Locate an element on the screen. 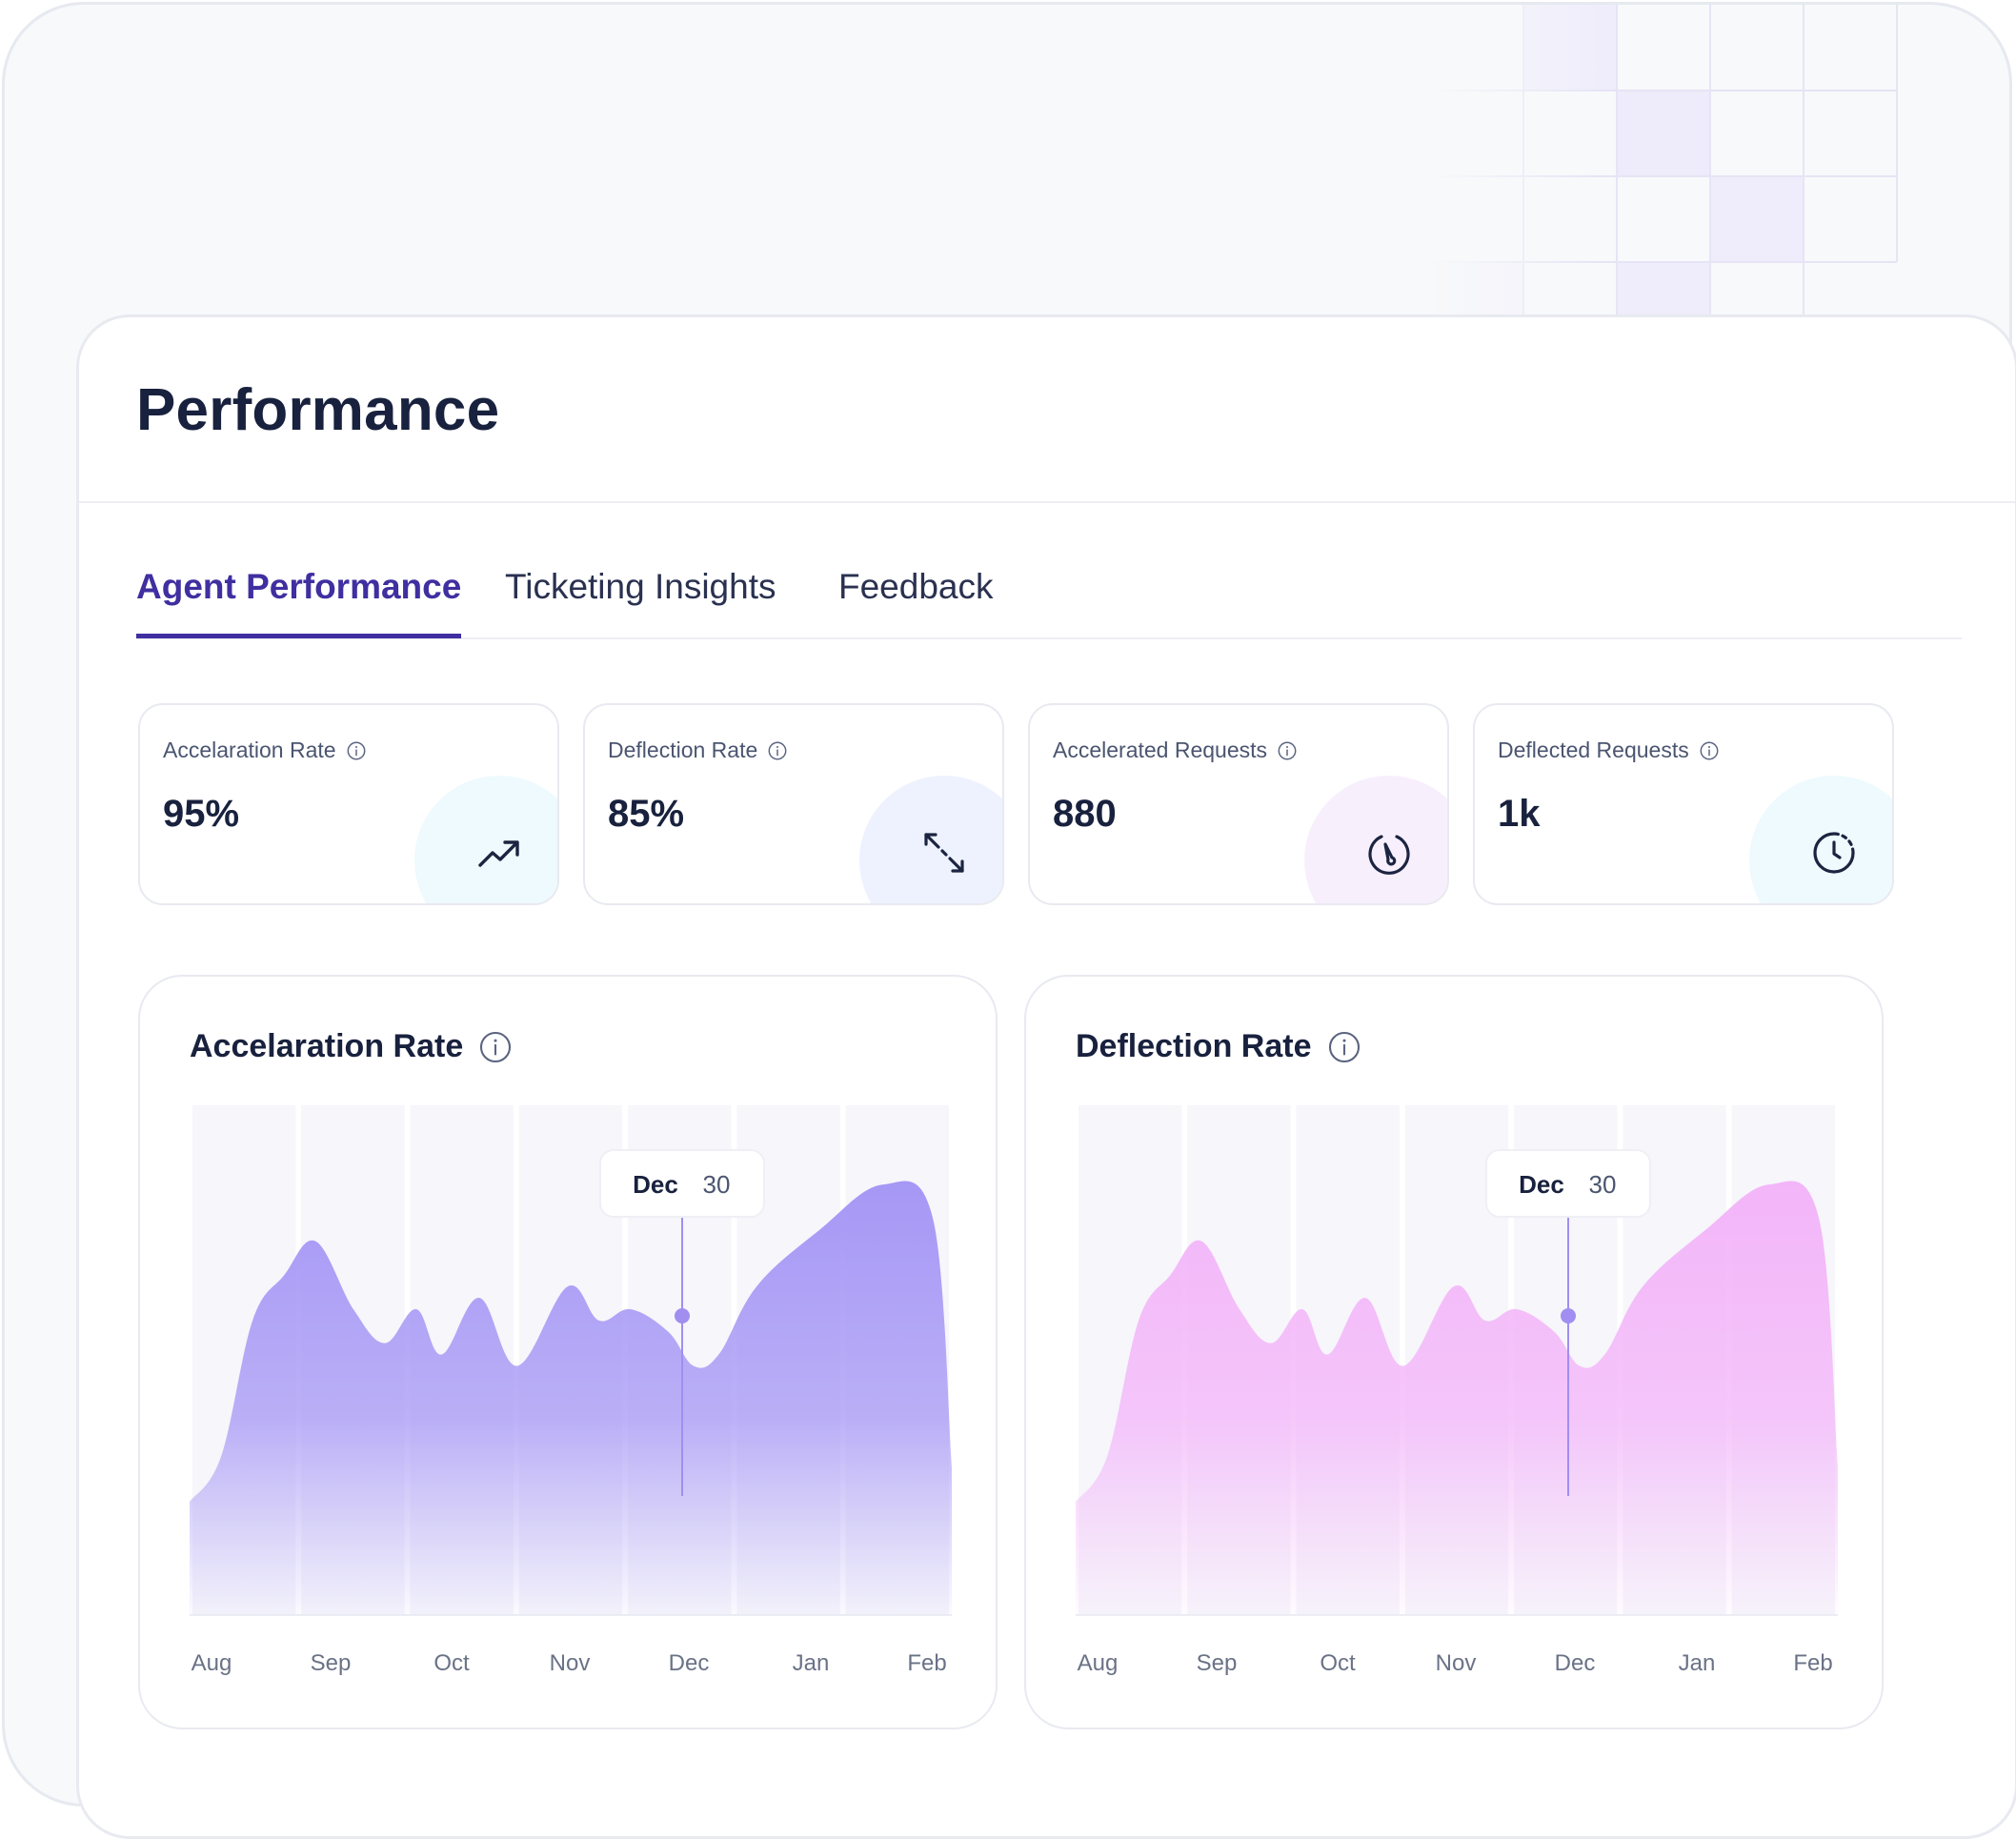 Image resolution: width=2016 pixels, height=1839 pixels. tab-ticketing-insights: Ticketing Insights is located at coordinates (640, 600).